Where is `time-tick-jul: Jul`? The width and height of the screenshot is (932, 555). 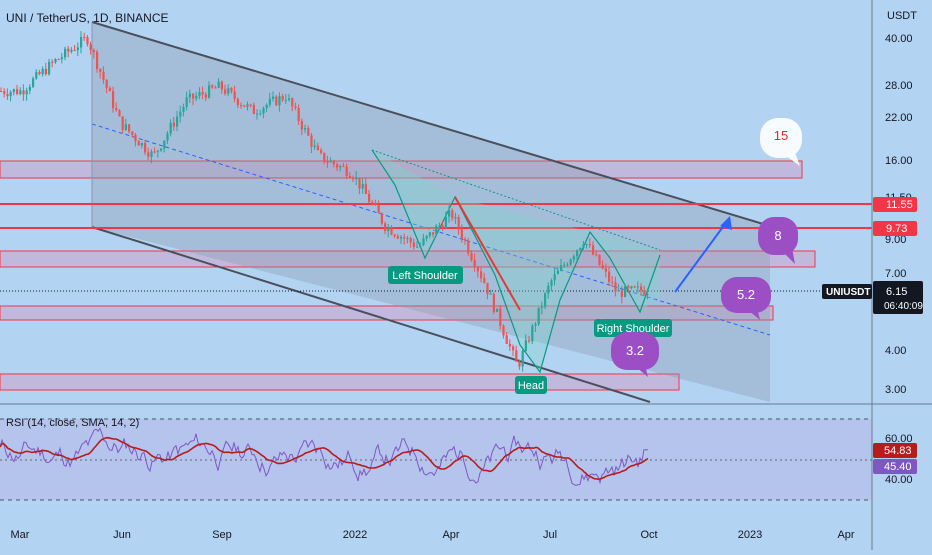
time-tick-jul: Jul is located at coordinates (550, 535).